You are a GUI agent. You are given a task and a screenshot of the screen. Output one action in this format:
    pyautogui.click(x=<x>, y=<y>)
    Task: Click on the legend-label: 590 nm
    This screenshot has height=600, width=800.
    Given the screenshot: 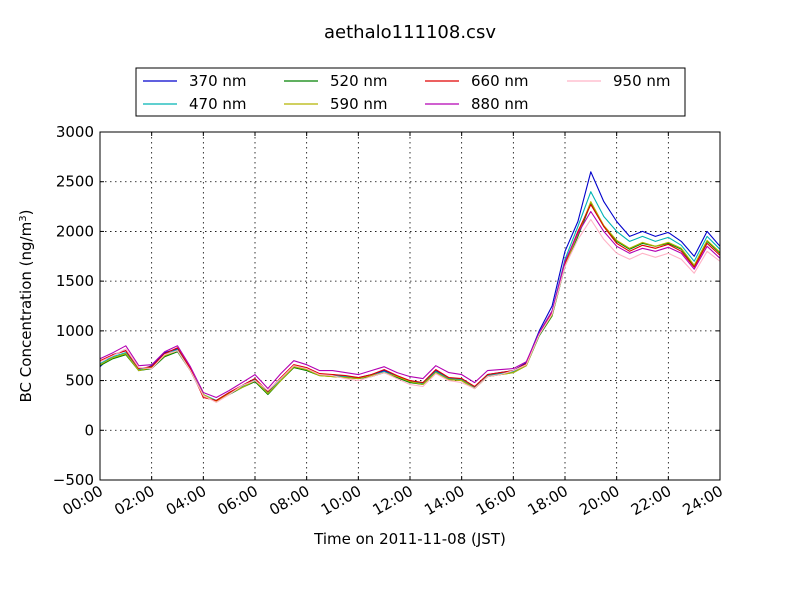 What is the action you would take?
    pyautogui.click(x=359, y=104)
    